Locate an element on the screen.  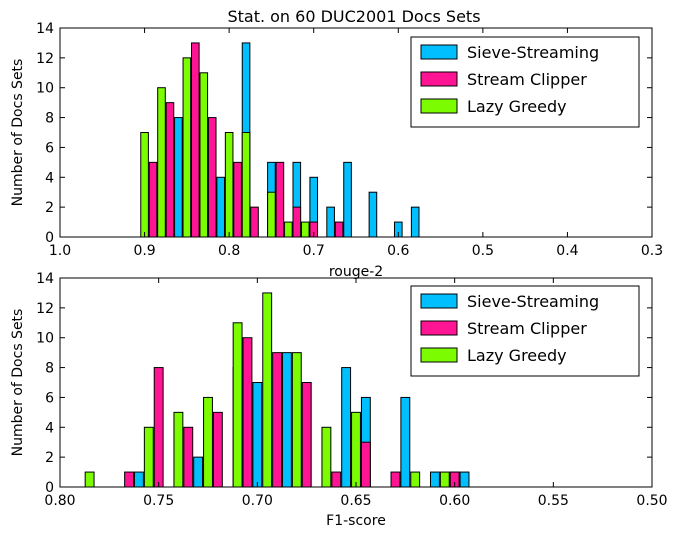
x-tick-label: 0.65 is located at coordinates (355, 501).